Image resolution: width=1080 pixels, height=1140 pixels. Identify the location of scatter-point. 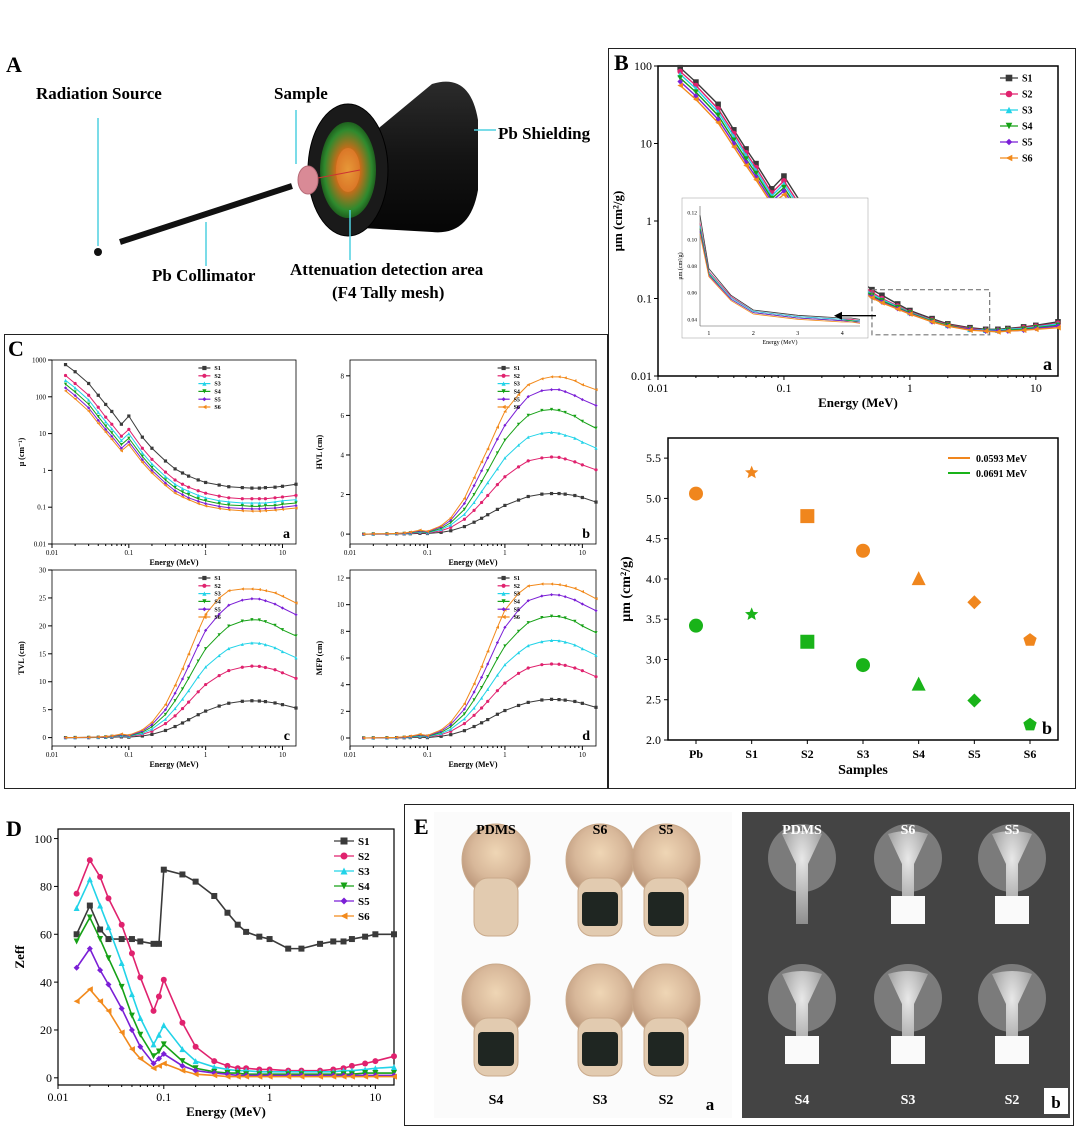
(863, 550).